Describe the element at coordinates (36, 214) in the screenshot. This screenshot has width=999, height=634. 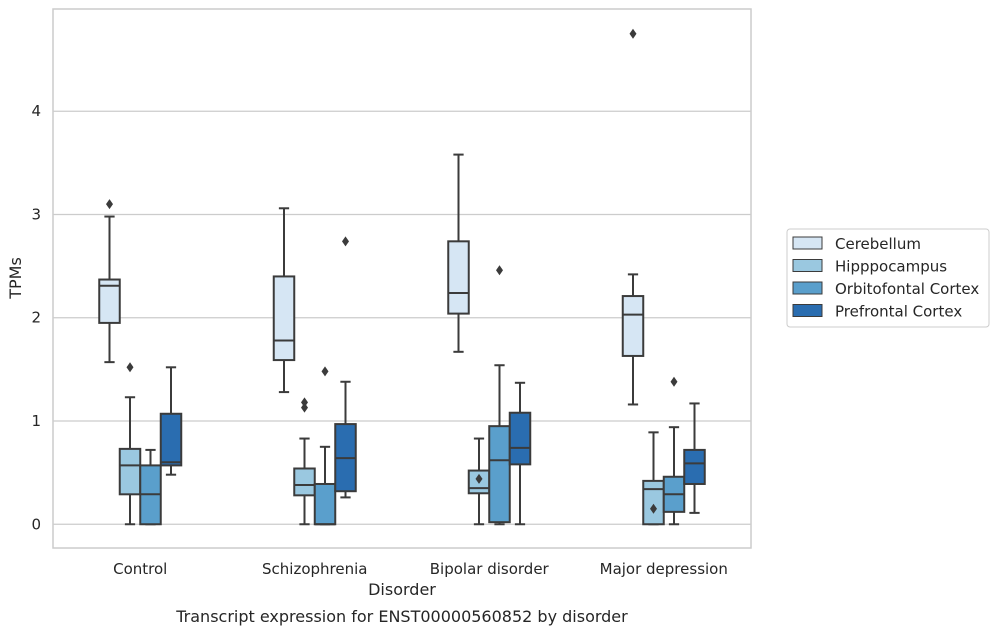
I see `y-tick-label: 3` at that location.